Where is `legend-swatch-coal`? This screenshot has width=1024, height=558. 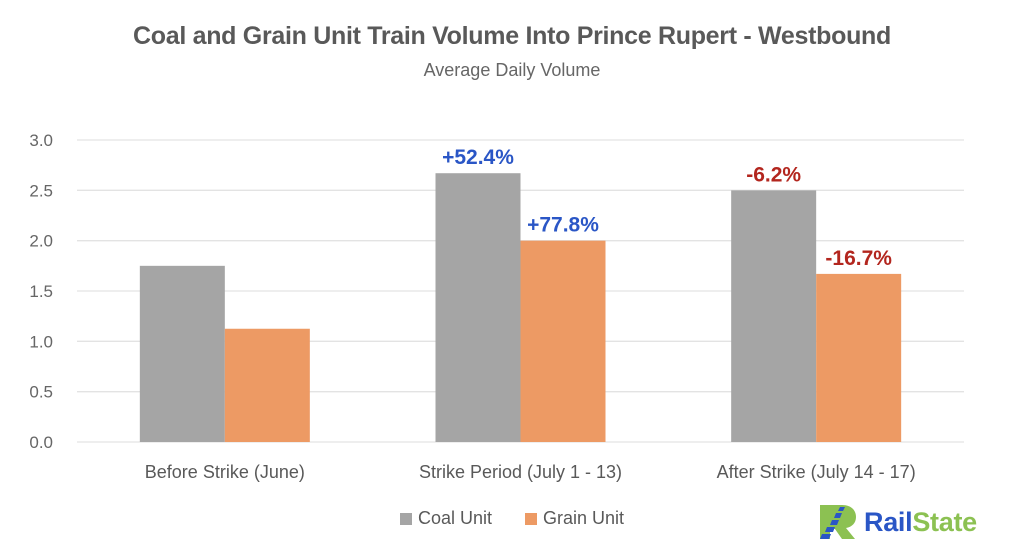
legend-swatch-coal is located at coordinates (405, 518).